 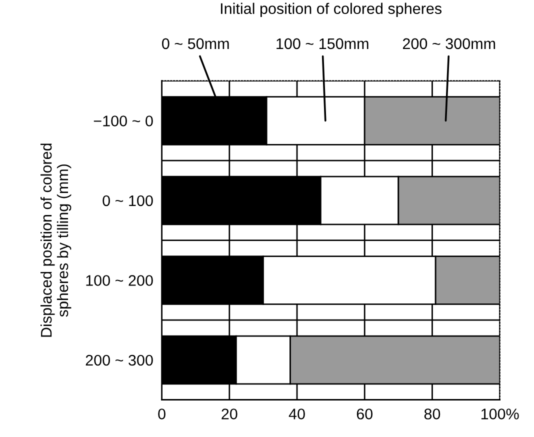 What do you see at coordinates (322, 44) in the screenshot?
I see `text: 100 ~ 150mm` at bounding box center [322, 44].